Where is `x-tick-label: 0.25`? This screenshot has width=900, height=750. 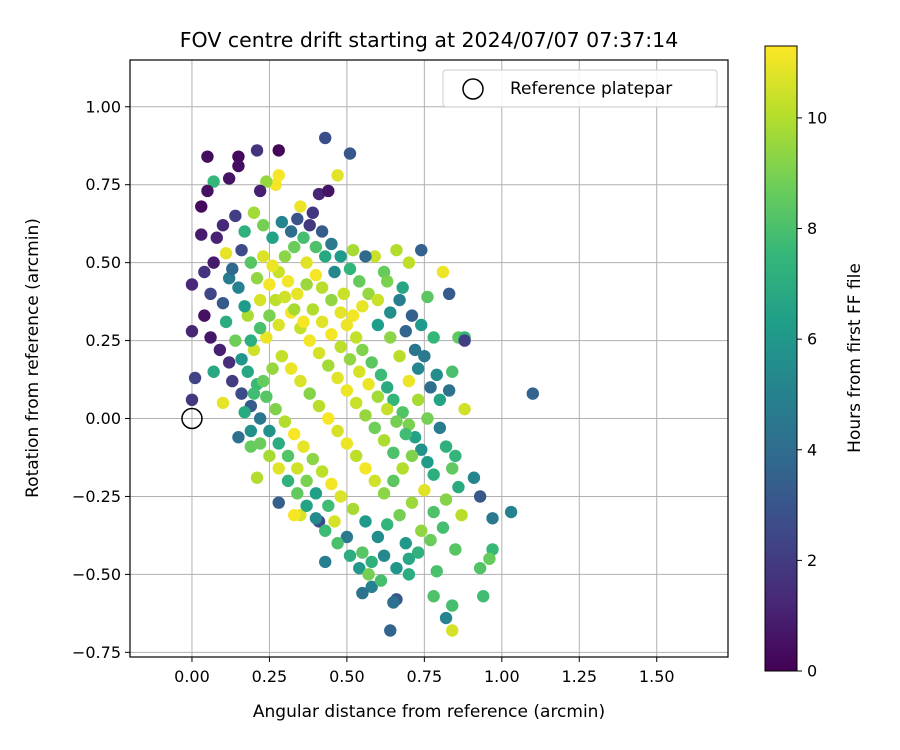
x-tick-label: 0.25 is located at coordinates (270, 676).